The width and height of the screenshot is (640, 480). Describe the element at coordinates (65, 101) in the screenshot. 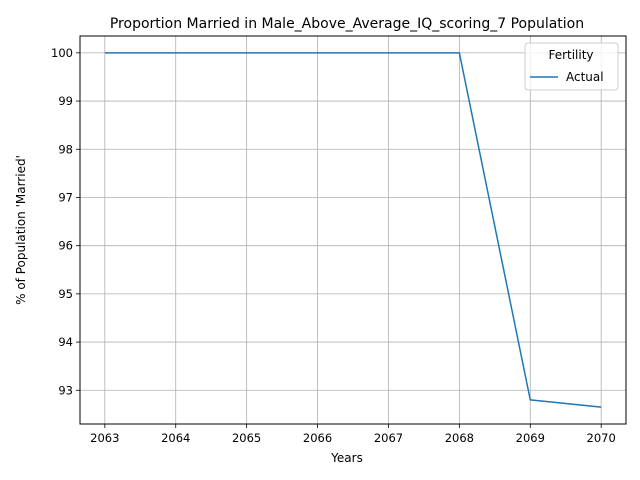

I see `y-tick-label: 99` at that location.